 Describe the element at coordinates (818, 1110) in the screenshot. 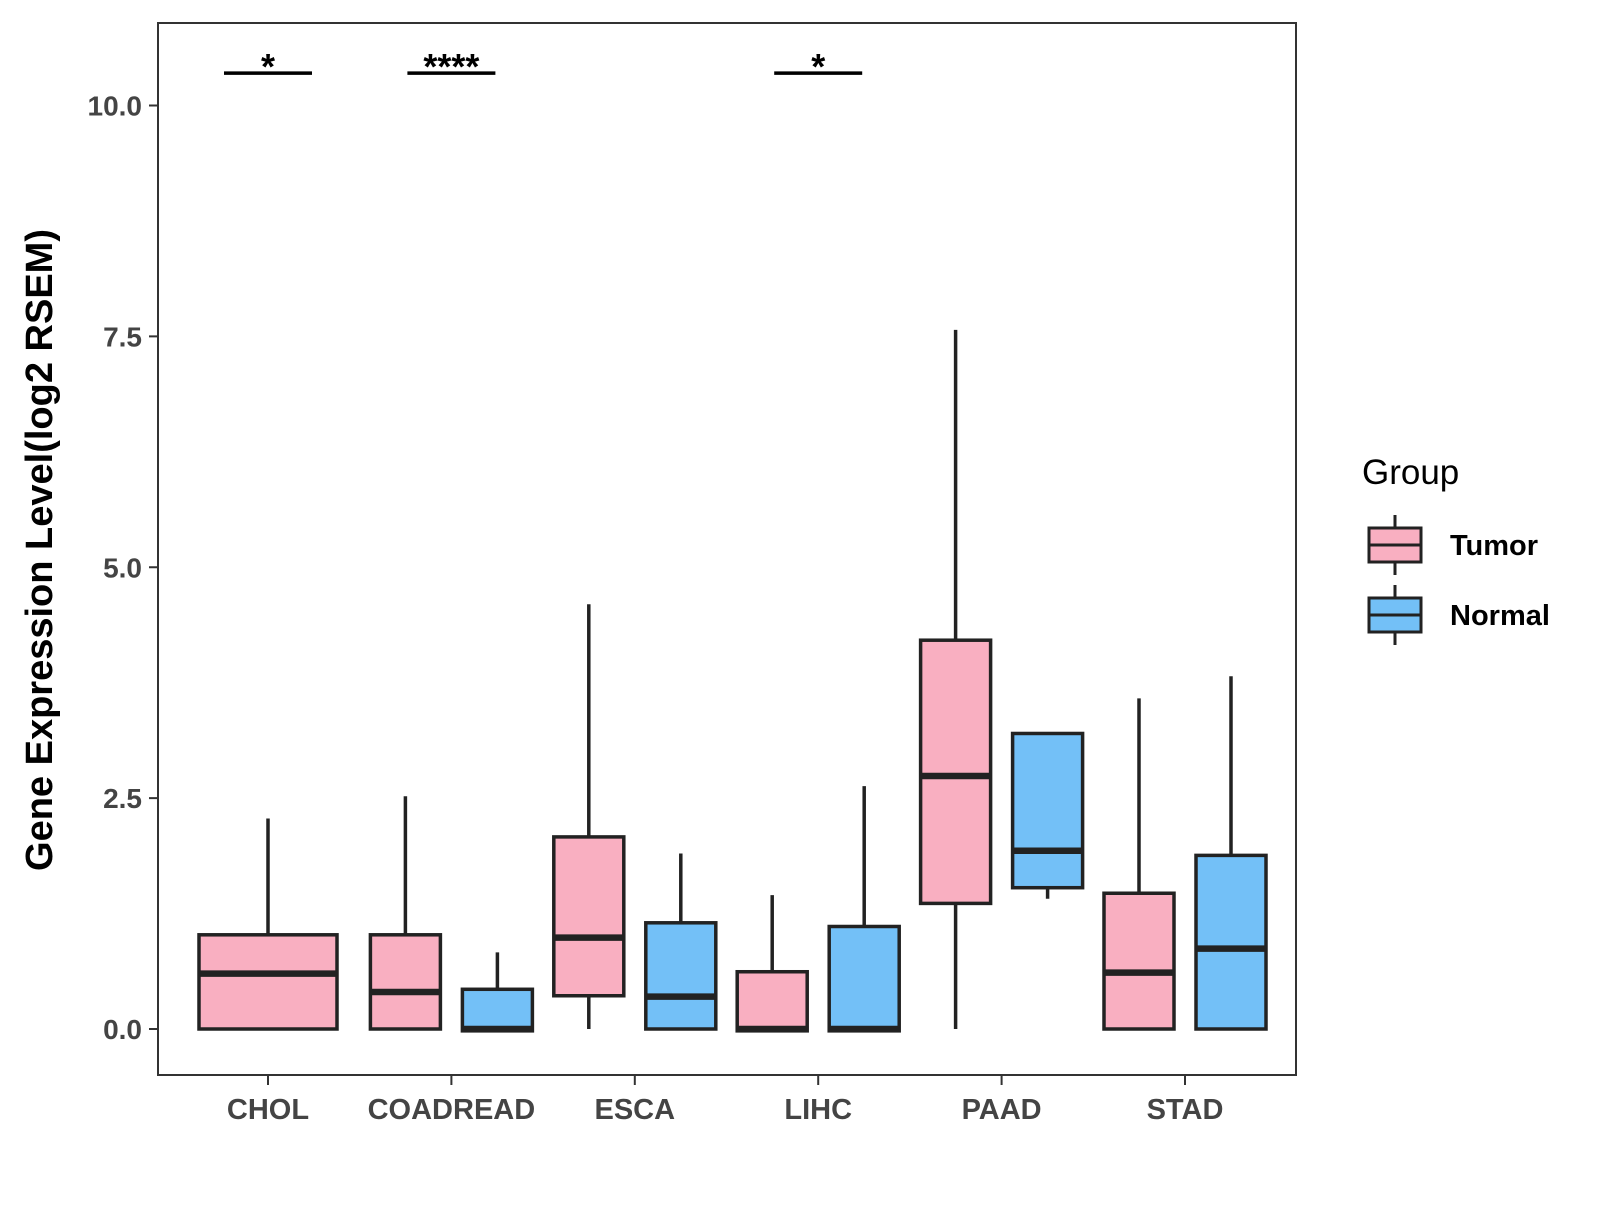

I see `x-tick-label: LIHC` at that location.